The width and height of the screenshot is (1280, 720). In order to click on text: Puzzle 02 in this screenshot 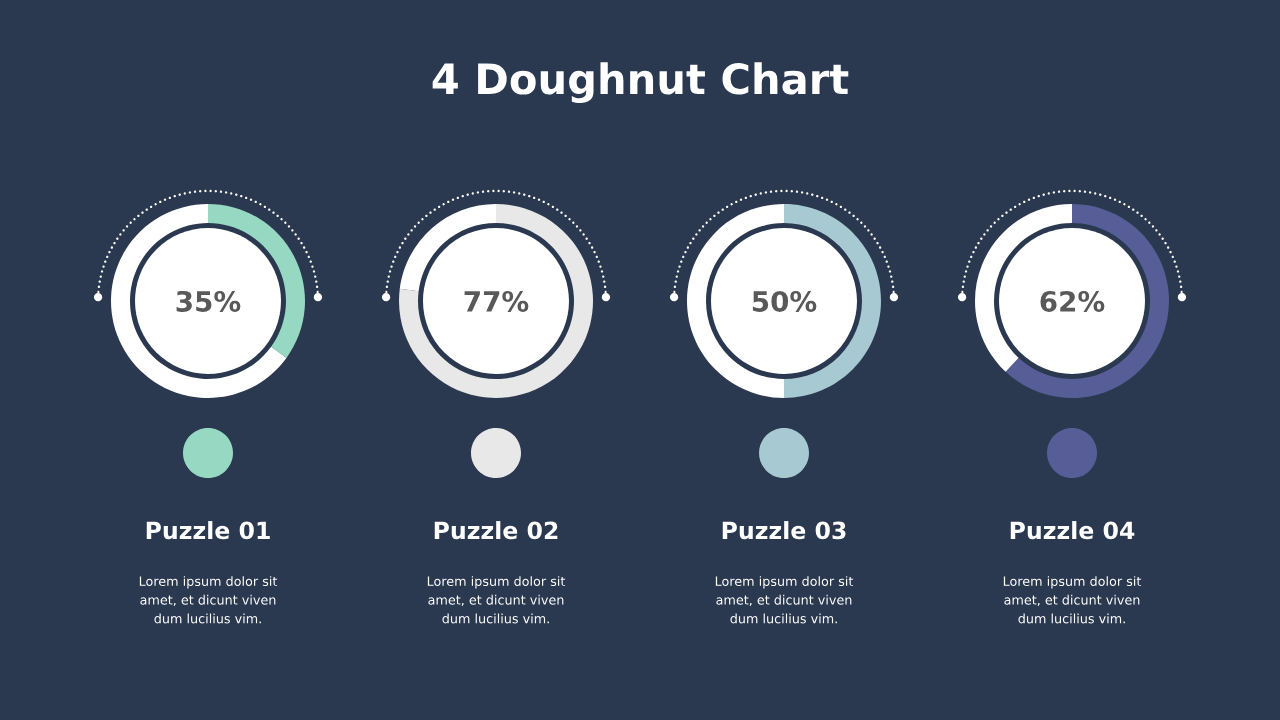, I will do `click(496, 530)`.